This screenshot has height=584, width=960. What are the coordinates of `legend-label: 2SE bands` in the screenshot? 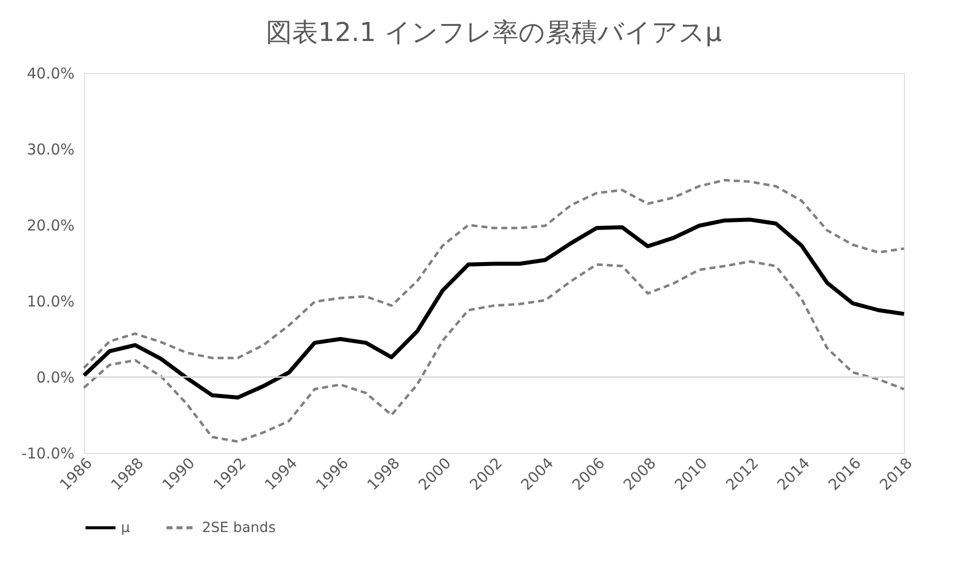 It's located at (239, 528).